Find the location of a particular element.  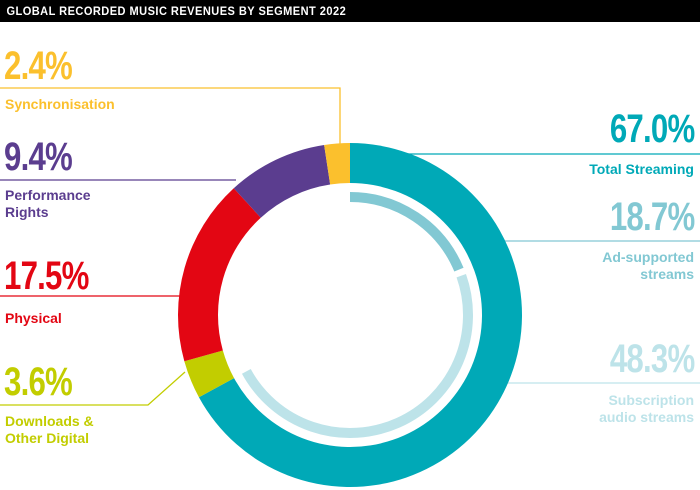

leader-line-synchronisation is located at coordinates (170, 118).